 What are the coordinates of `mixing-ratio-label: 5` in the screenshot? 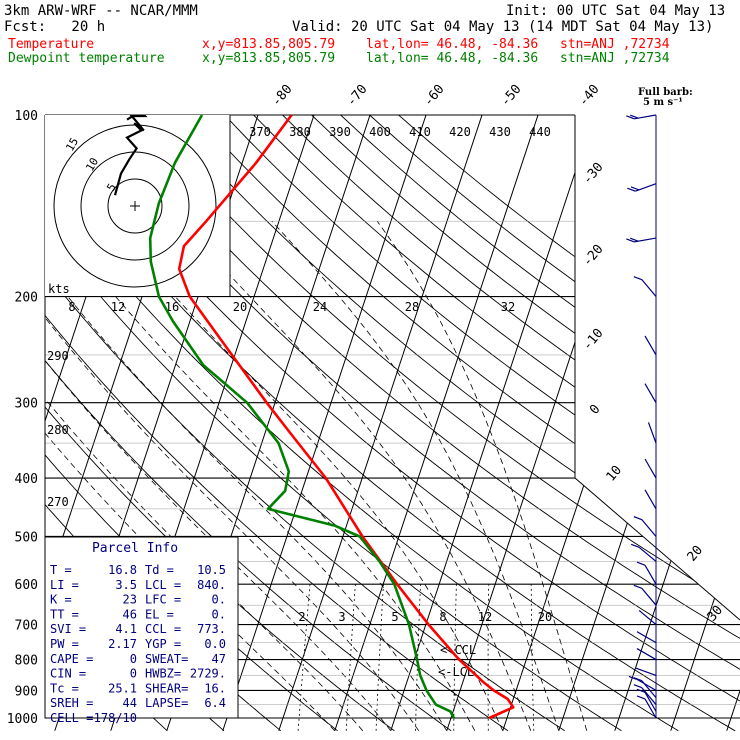 It's located at (394, 617).